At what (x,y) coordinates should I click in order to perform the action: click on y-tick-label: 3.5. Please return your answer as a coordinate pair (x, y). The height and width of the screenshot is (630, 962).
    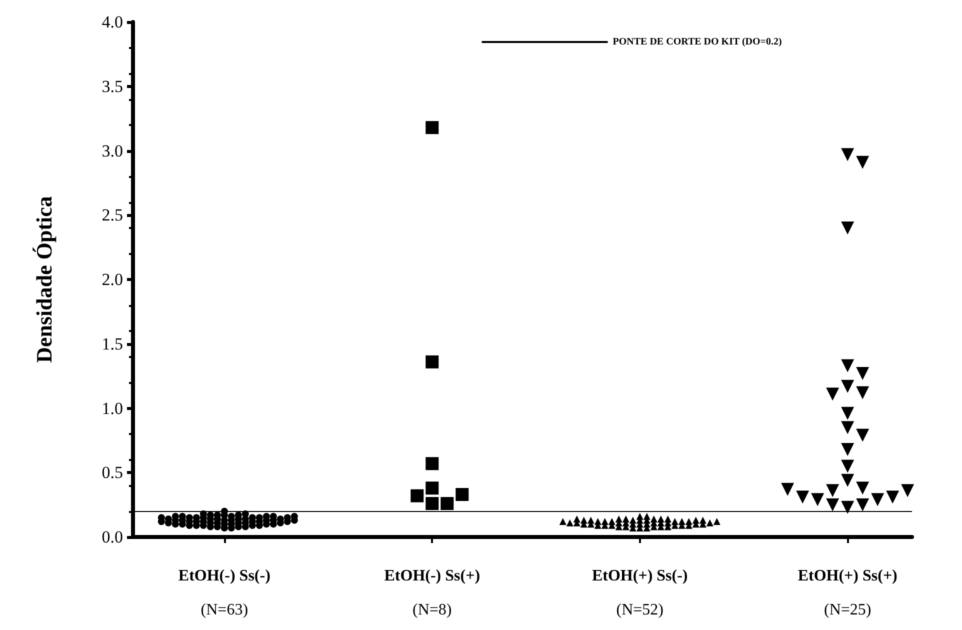
    Looking at the image, I should click on (112, 86).